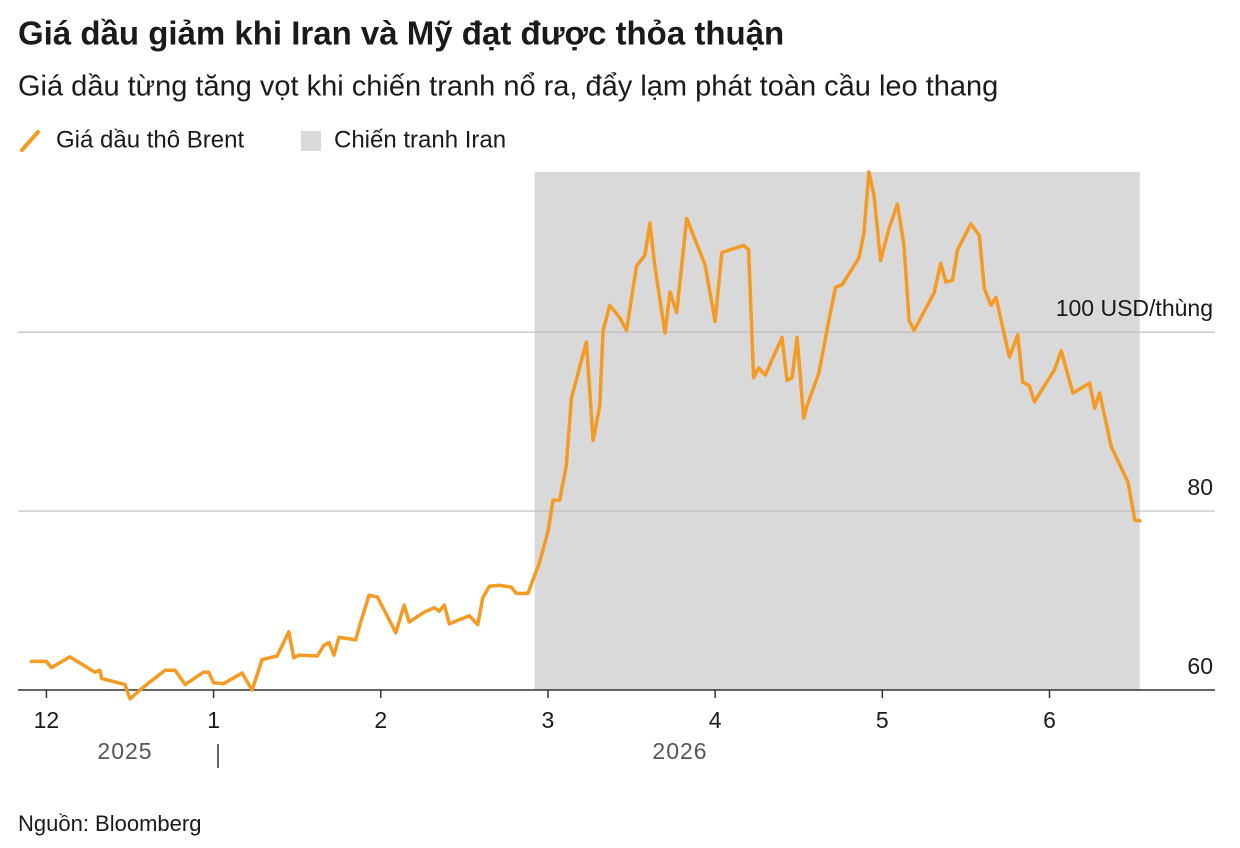 This screenshot has height=848, width=1240. Describe the element at coordinates (1049, 720) in the screenshot. I see `x-tick-label: 6` at that location.